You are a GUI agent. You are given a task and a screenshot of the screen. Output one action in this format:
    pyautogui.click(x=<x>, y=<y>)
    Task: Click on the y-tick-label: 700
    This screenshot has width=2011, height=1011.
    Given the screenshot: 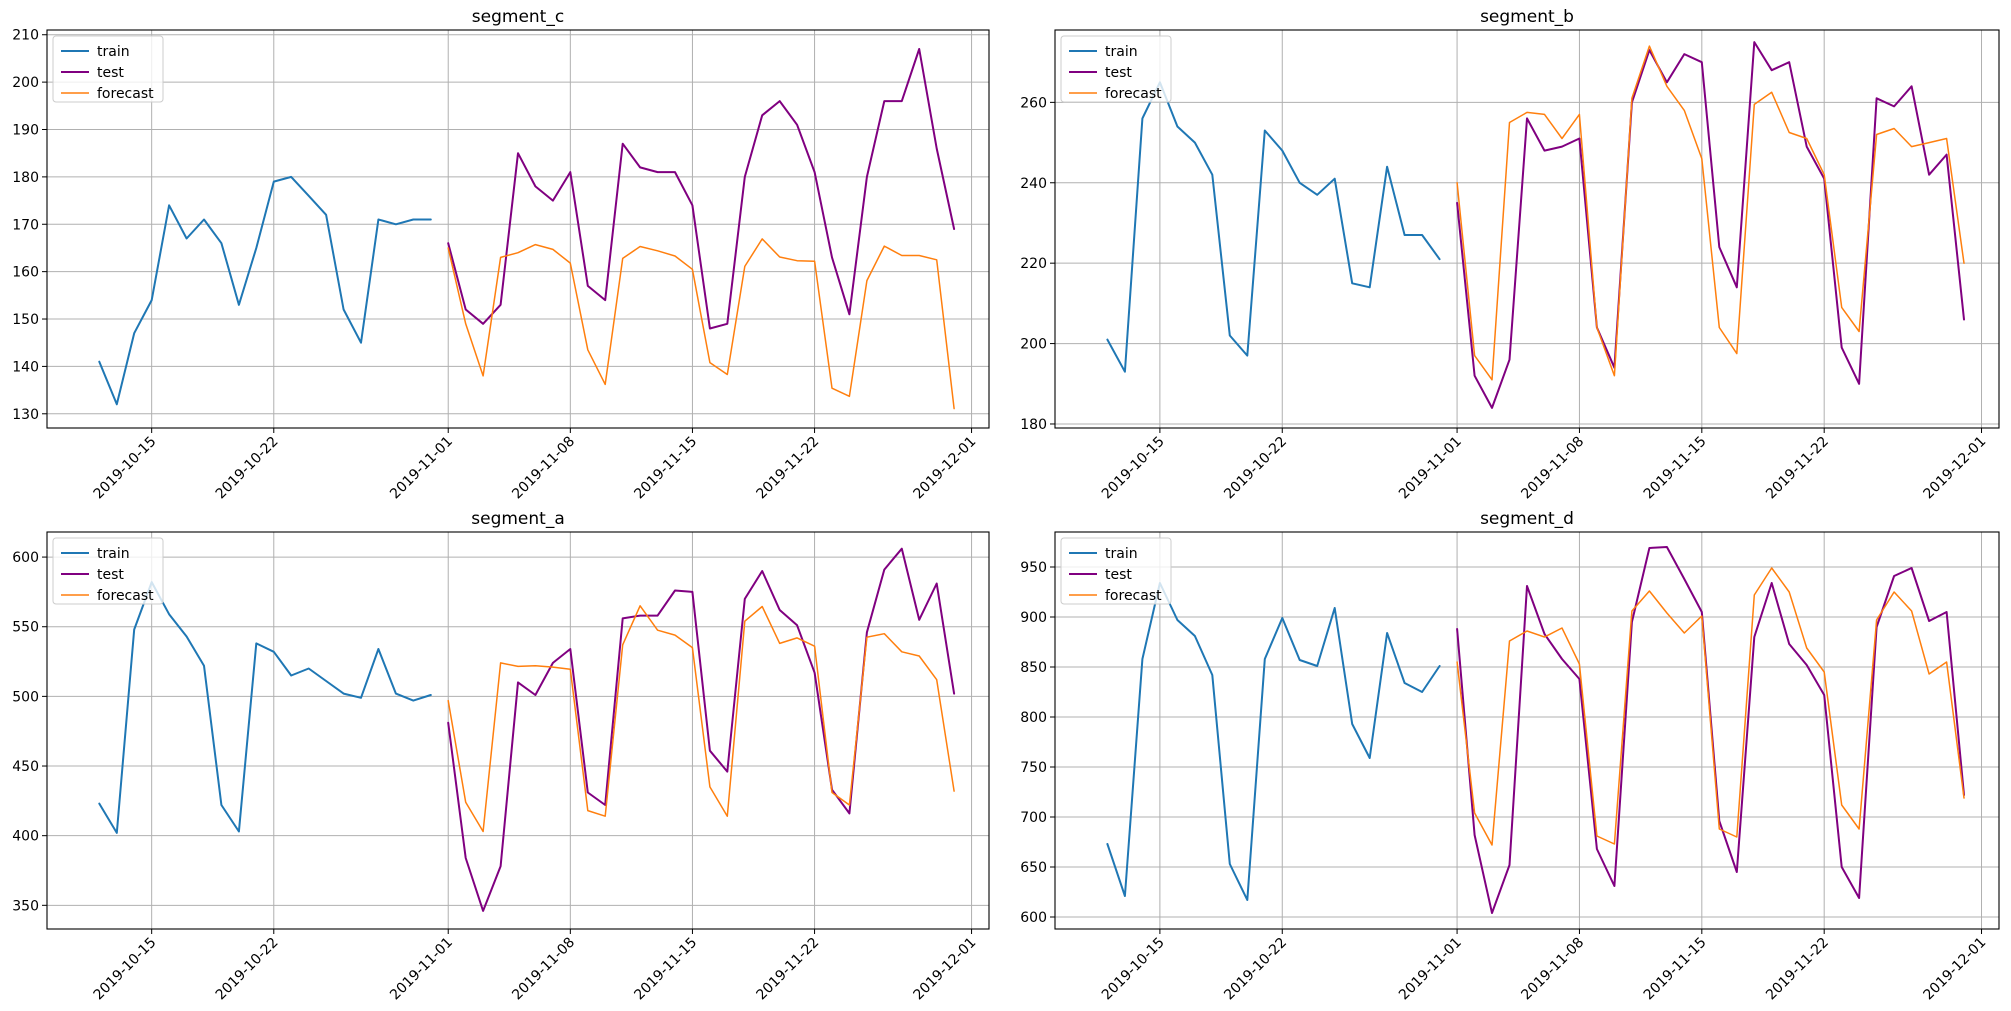 What is the action you would take?
    pyautogui.click(x=1033, y=818)
    